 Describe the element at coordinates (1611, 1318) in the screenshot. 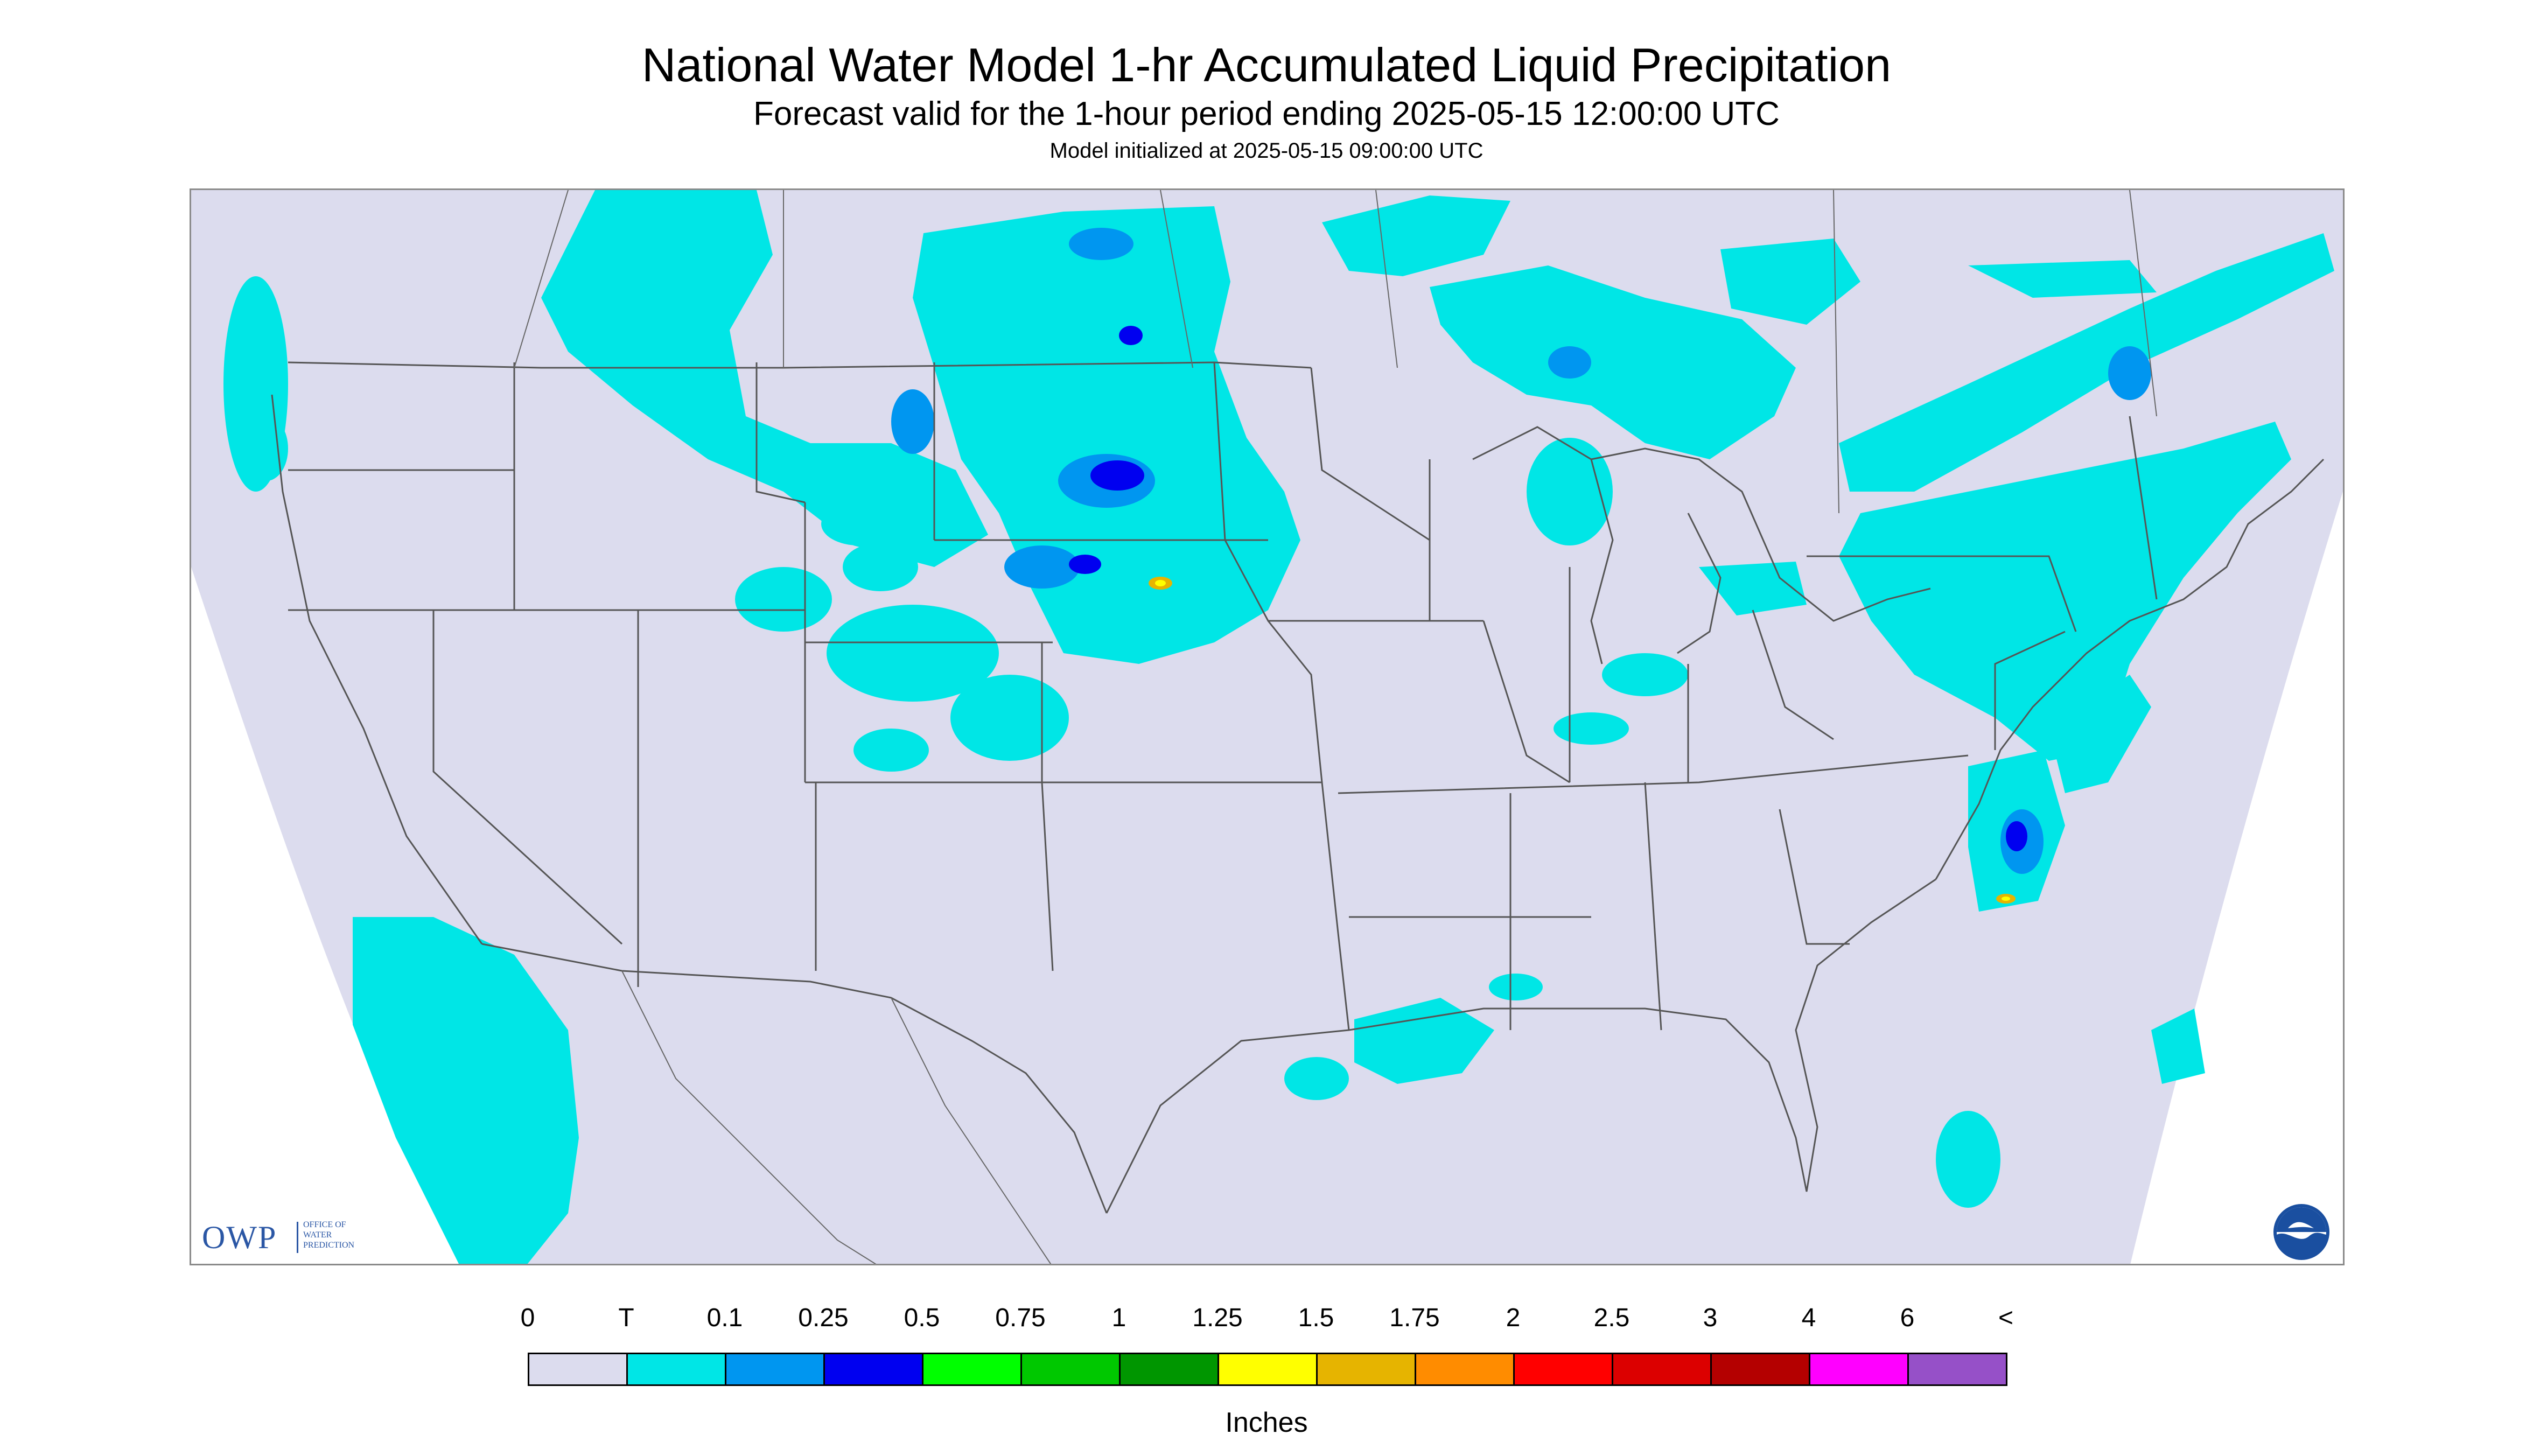

I see `legend-tick-label: 2.5` at that location.